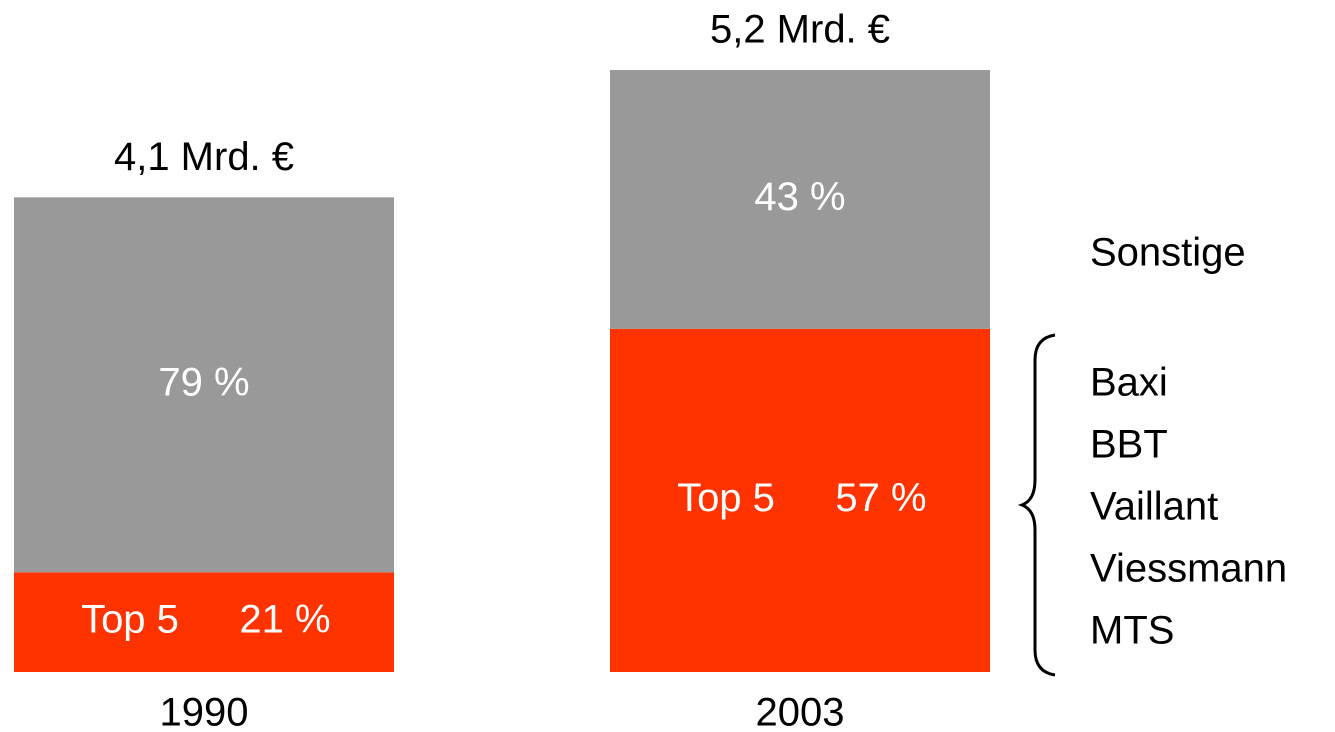 The image size is (1335, 732). I want to click on legend-label: Sonstige, so click(1168, 253).